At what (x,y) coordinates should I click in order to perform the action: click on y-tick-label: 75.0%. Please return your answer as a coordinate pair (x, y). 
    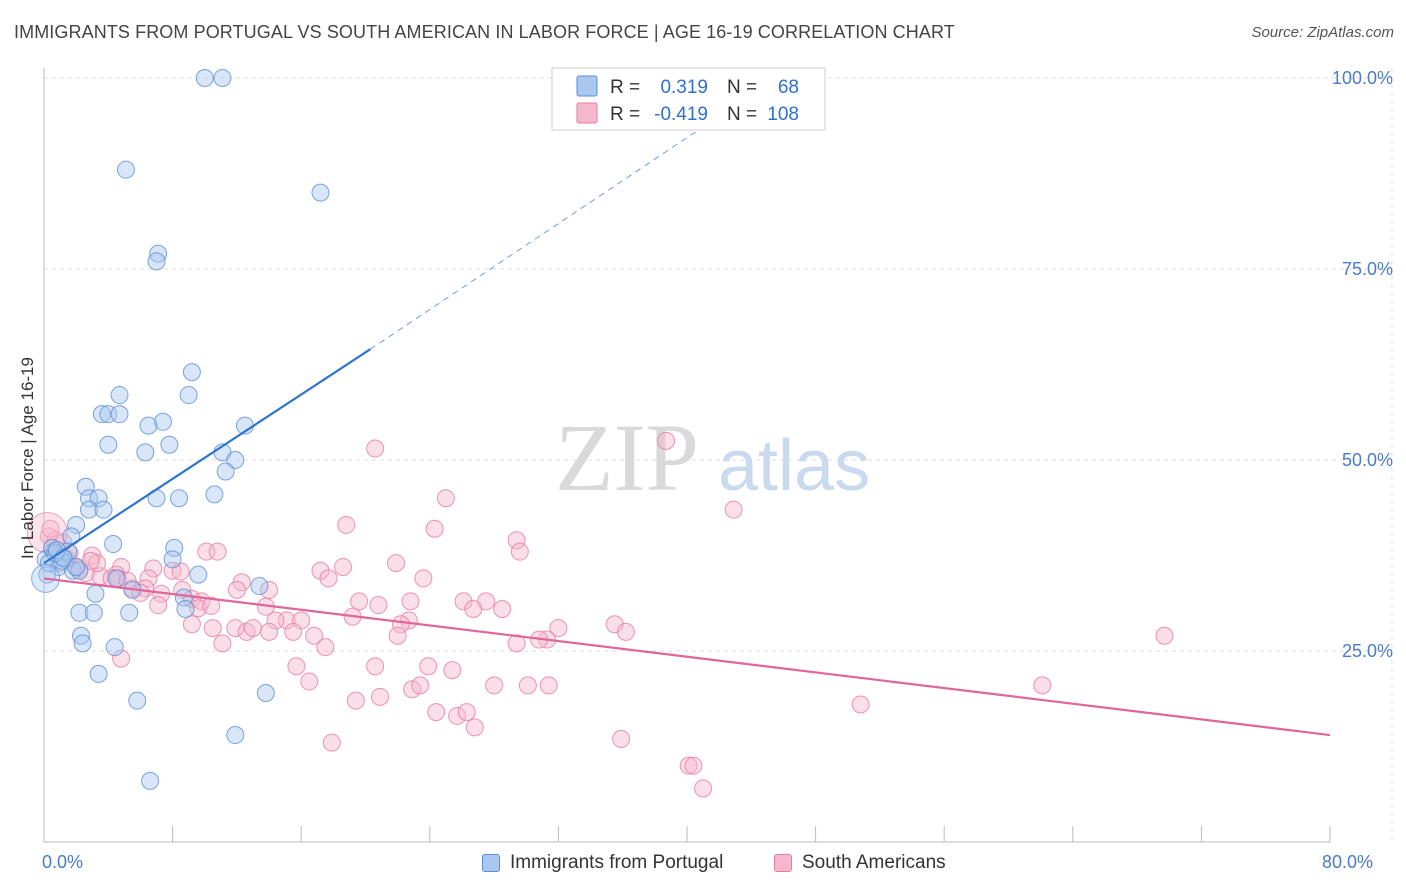
    Looking at the image, I should click on (1367, 269).